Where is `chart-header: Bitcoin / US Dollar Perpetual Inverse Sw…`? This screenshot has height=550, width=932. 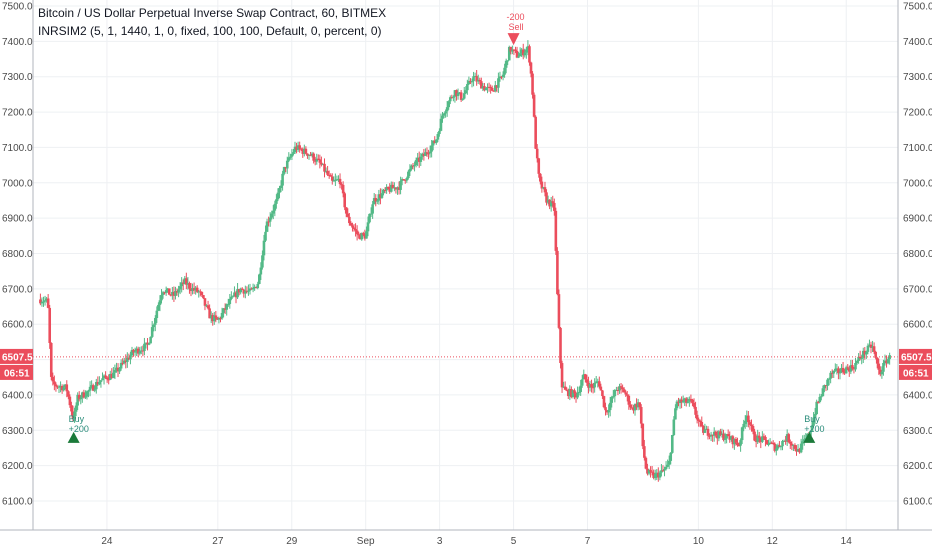
chart-header: Bitcoin / US Dollar Perpetual Inverse Sw… is located at coordinates (212, 22).